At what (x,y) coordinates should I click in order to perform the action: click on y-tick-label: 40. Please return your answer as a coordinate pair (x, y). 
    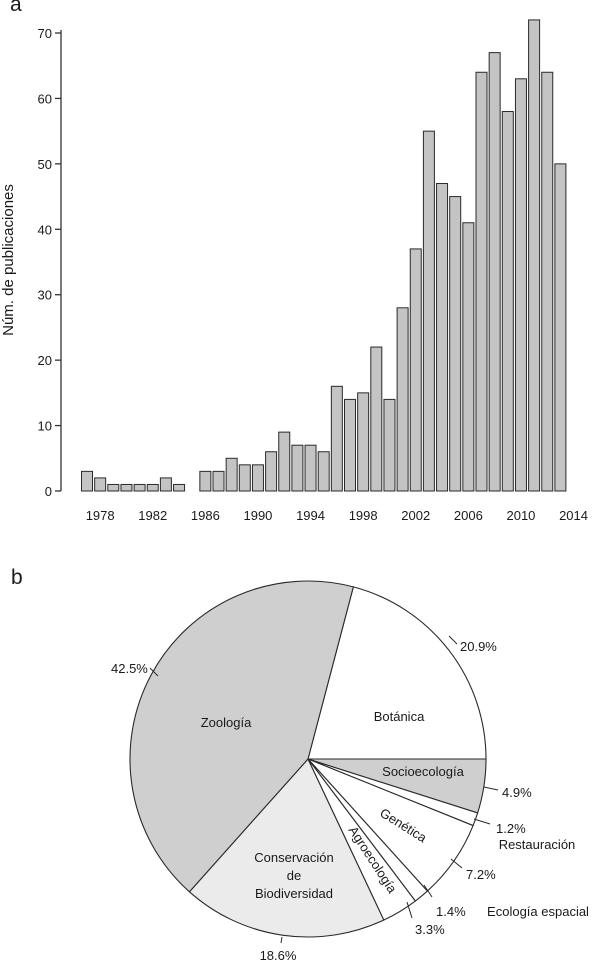
    Looking at the image, I should click on (45, 229).